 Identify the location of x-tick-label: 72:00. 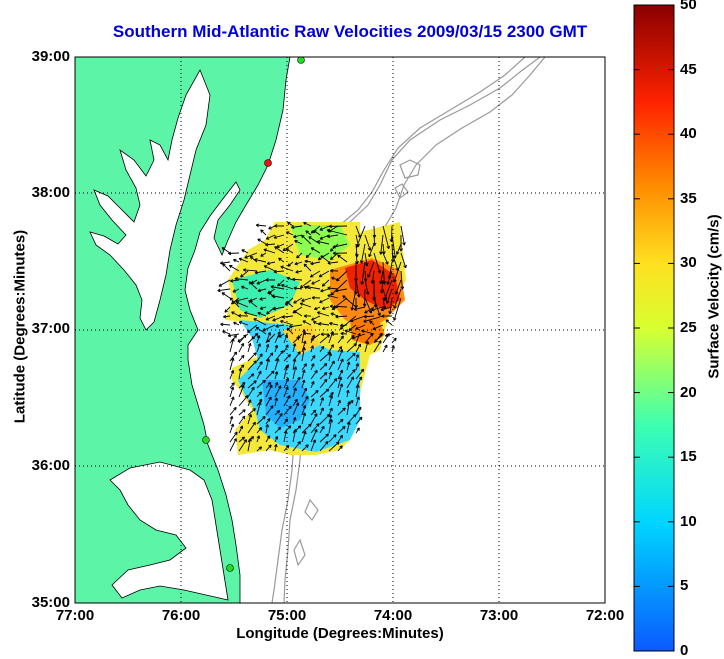
(605, 615).